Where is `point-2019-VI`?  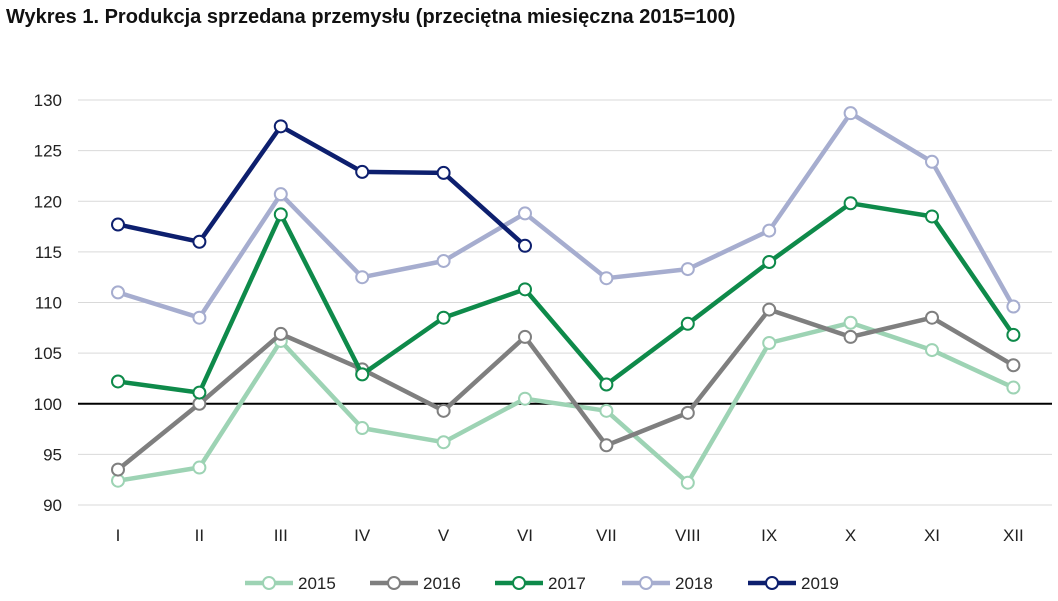 point-2019-VI is located at coordinates (525, 245).